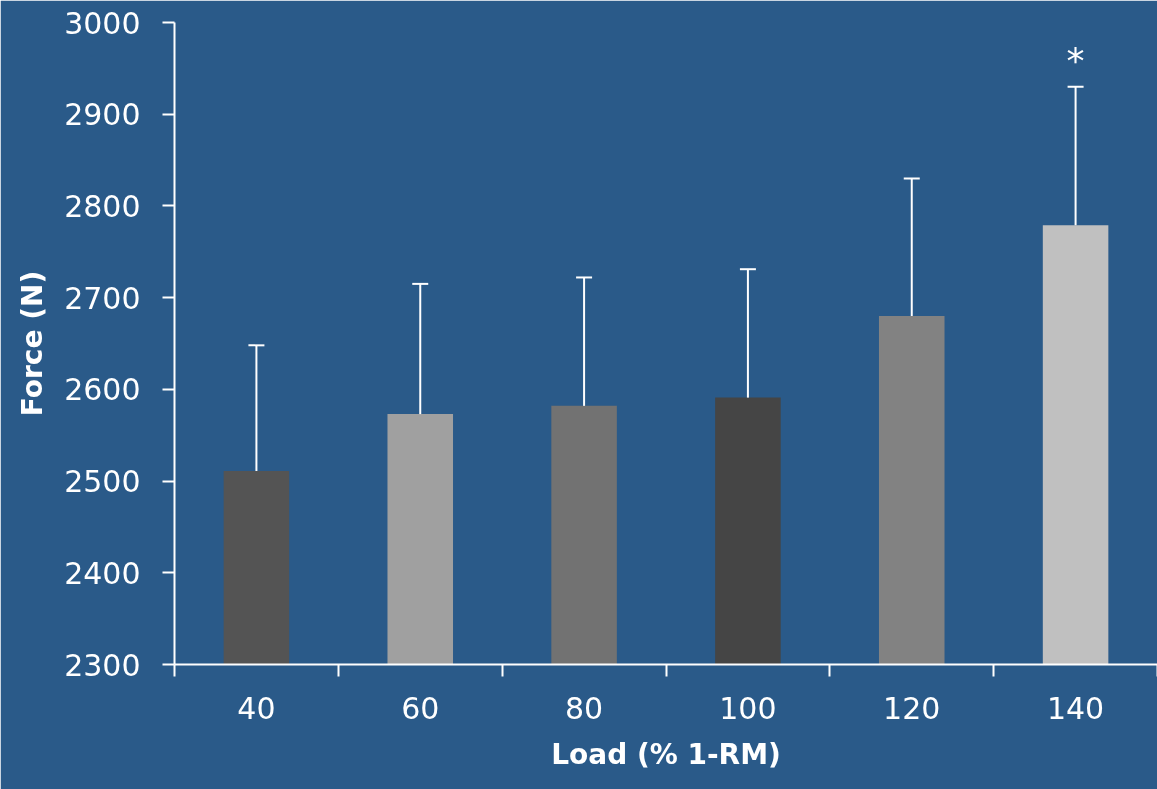 The width and height of the screenshot is (1157, 789). What do you see at coordinates (584, 708) in the screenshot?
I see `x-tick-label: 80` at bounding box center [584, 708].